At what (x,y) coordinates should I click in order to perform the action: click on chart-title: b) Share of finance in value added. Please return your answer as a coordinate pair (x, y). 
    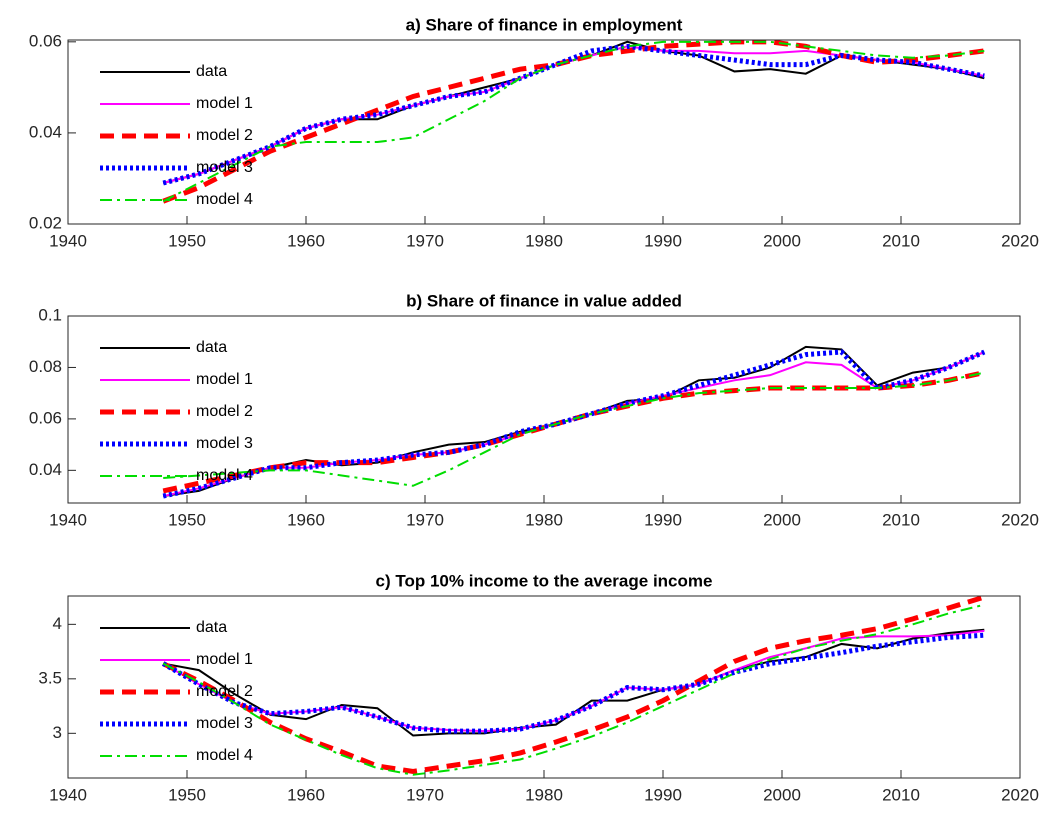
    Looking at the image, I should click on (544, 300).